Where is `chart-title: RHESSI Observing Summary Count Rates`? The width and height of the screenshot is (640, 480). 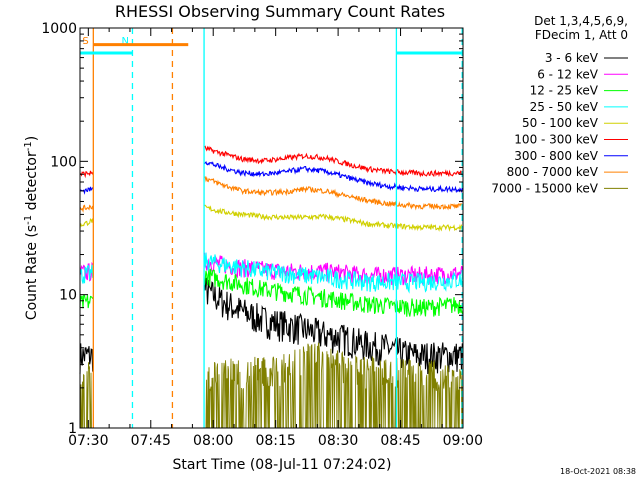
chart-title: RHESSI Observing Summary Count Rates is located at coordinates (280, 11).